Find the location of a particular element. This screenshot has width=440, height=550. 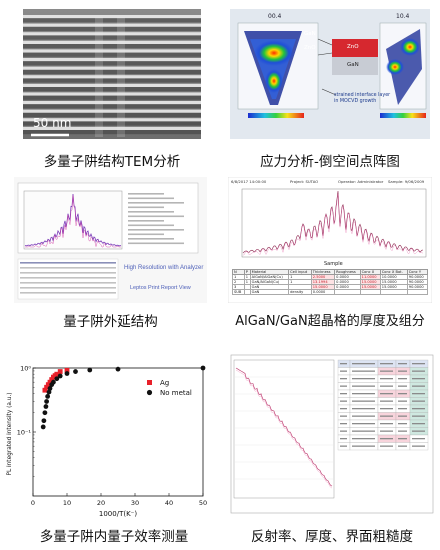

sl-table-row: SUB GaN density 0.0000 is located at coordinates (330, 292).